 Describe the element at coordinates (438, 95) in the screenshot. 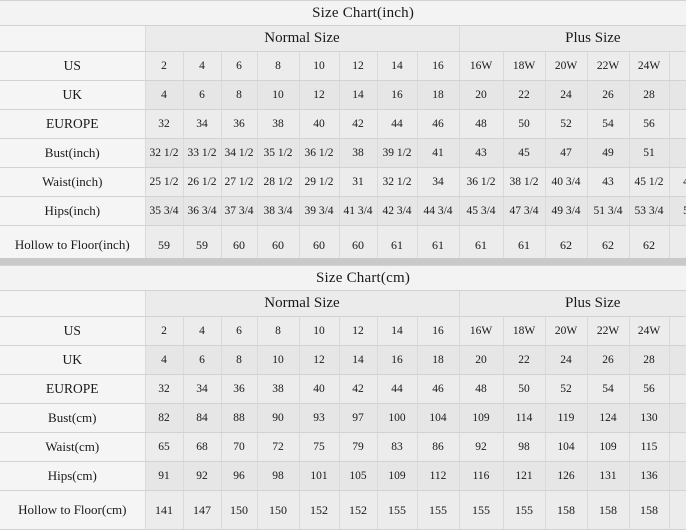

I see `table-cell: 18` at that location.